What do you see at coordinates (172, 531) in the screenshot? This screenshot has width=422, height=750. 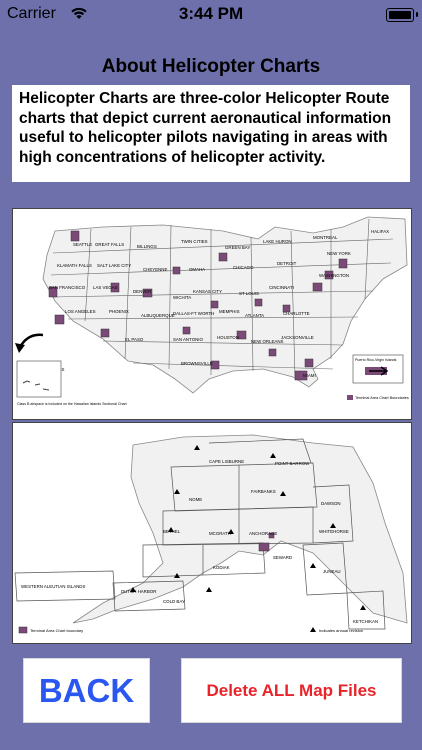 I see `city-label: BETHEL` at bounding box center [172, 531].